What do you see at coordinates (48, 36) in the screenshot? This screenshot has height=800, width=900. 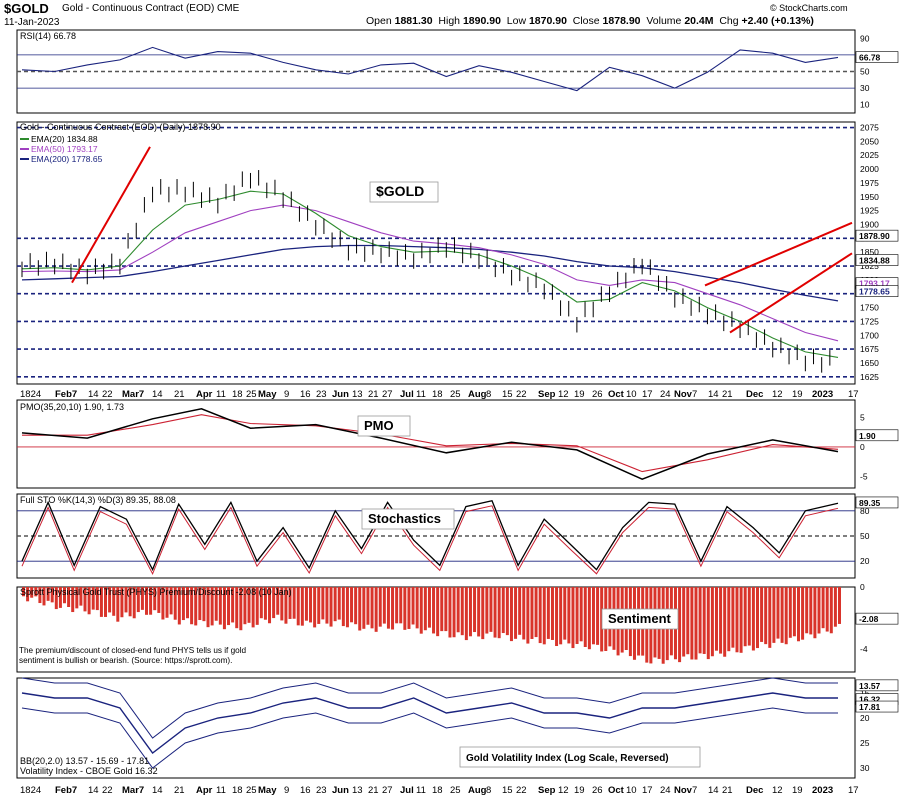 I see `rsi-label: RSI(14) 66.78` at bounding box center [48, 36].